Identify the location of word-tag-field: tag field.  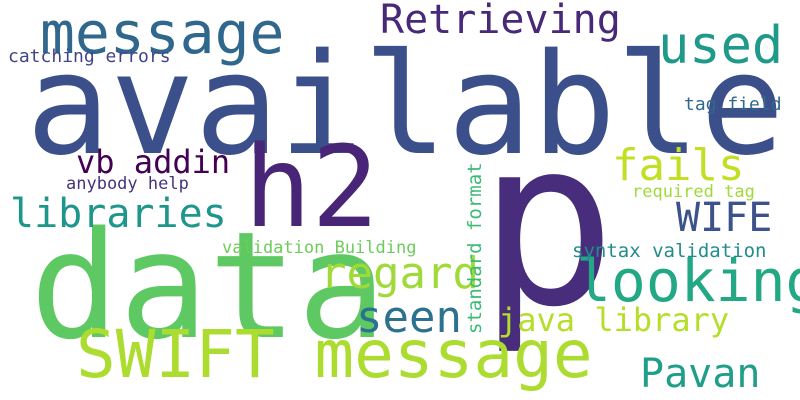
(733, 104).